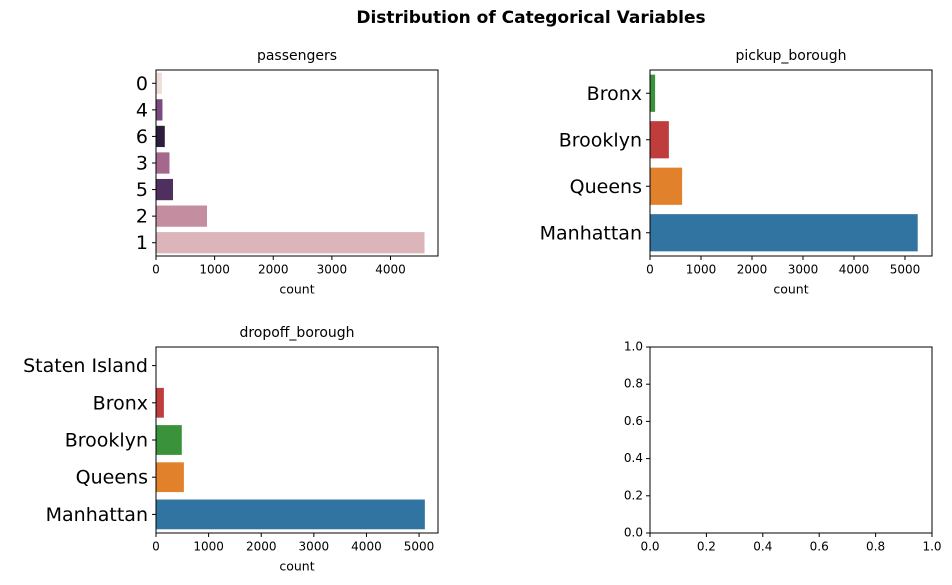  Describe the element at coordinates (142, 190) in the screenshot. I see `category-label: 5` at that location.